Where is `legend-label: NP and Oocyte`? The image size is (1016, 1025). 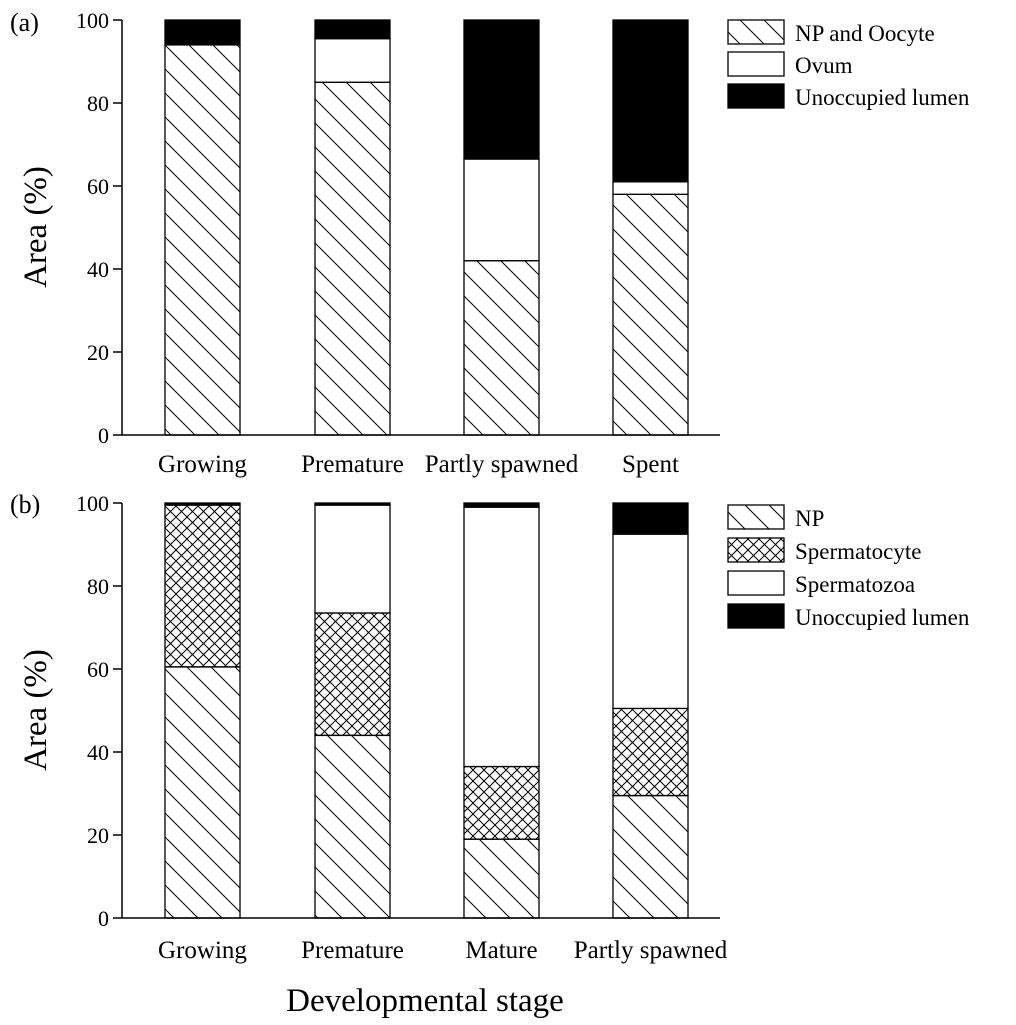 legend-label: NP and Oocyte is located at coordinates (865, 33).